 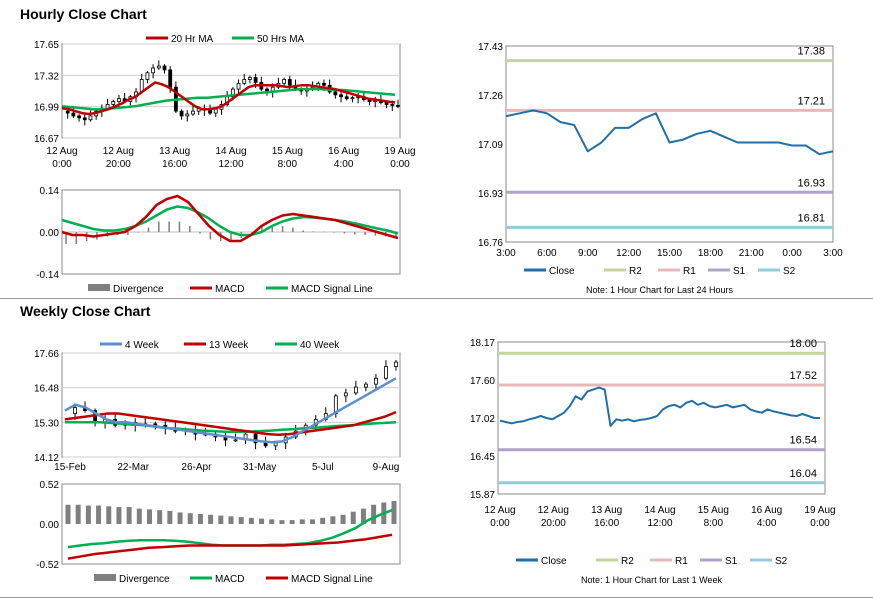 I want to click on weekly_1w-level-label: 17.52, so click(x=803, y=376).